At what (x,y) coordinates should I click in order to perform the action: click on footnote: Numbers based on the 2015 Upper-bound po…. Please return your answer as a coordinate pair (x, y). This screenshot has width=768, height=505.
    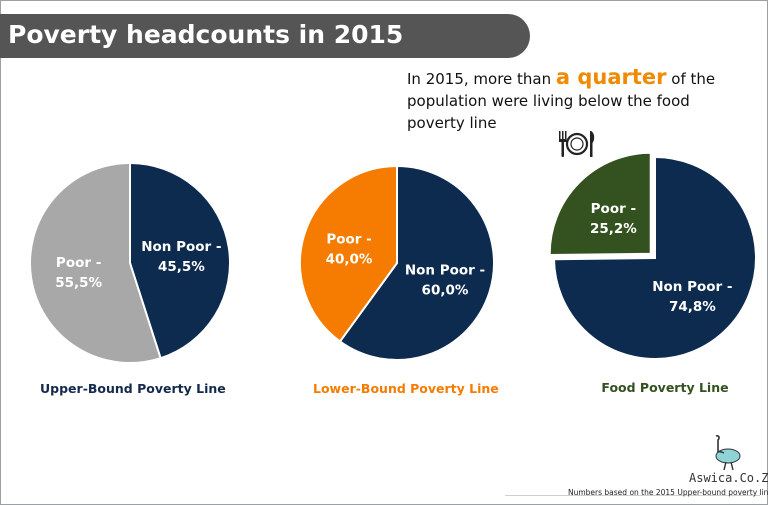
    Looking at the image, I should click on (668, 492).